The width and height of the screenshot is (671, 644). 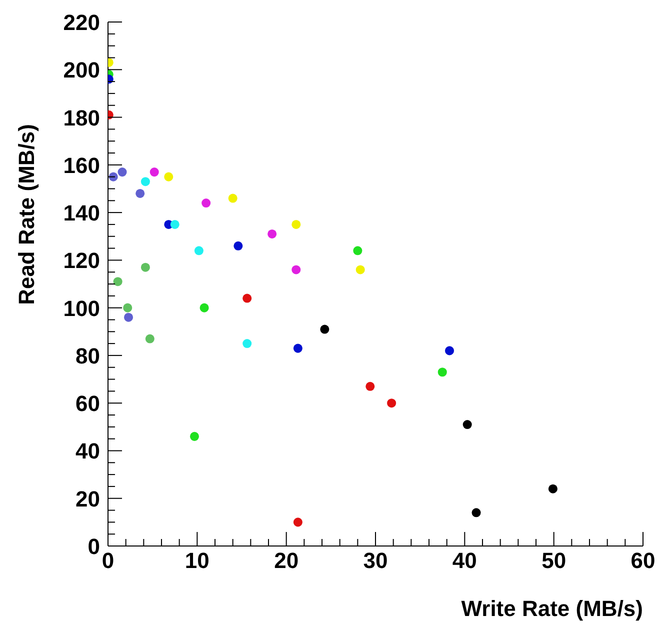 What do you see at coordinates (81, 117) in the screenshot?
I see `y-tick-label: 180` at bounding box center [81, 117].